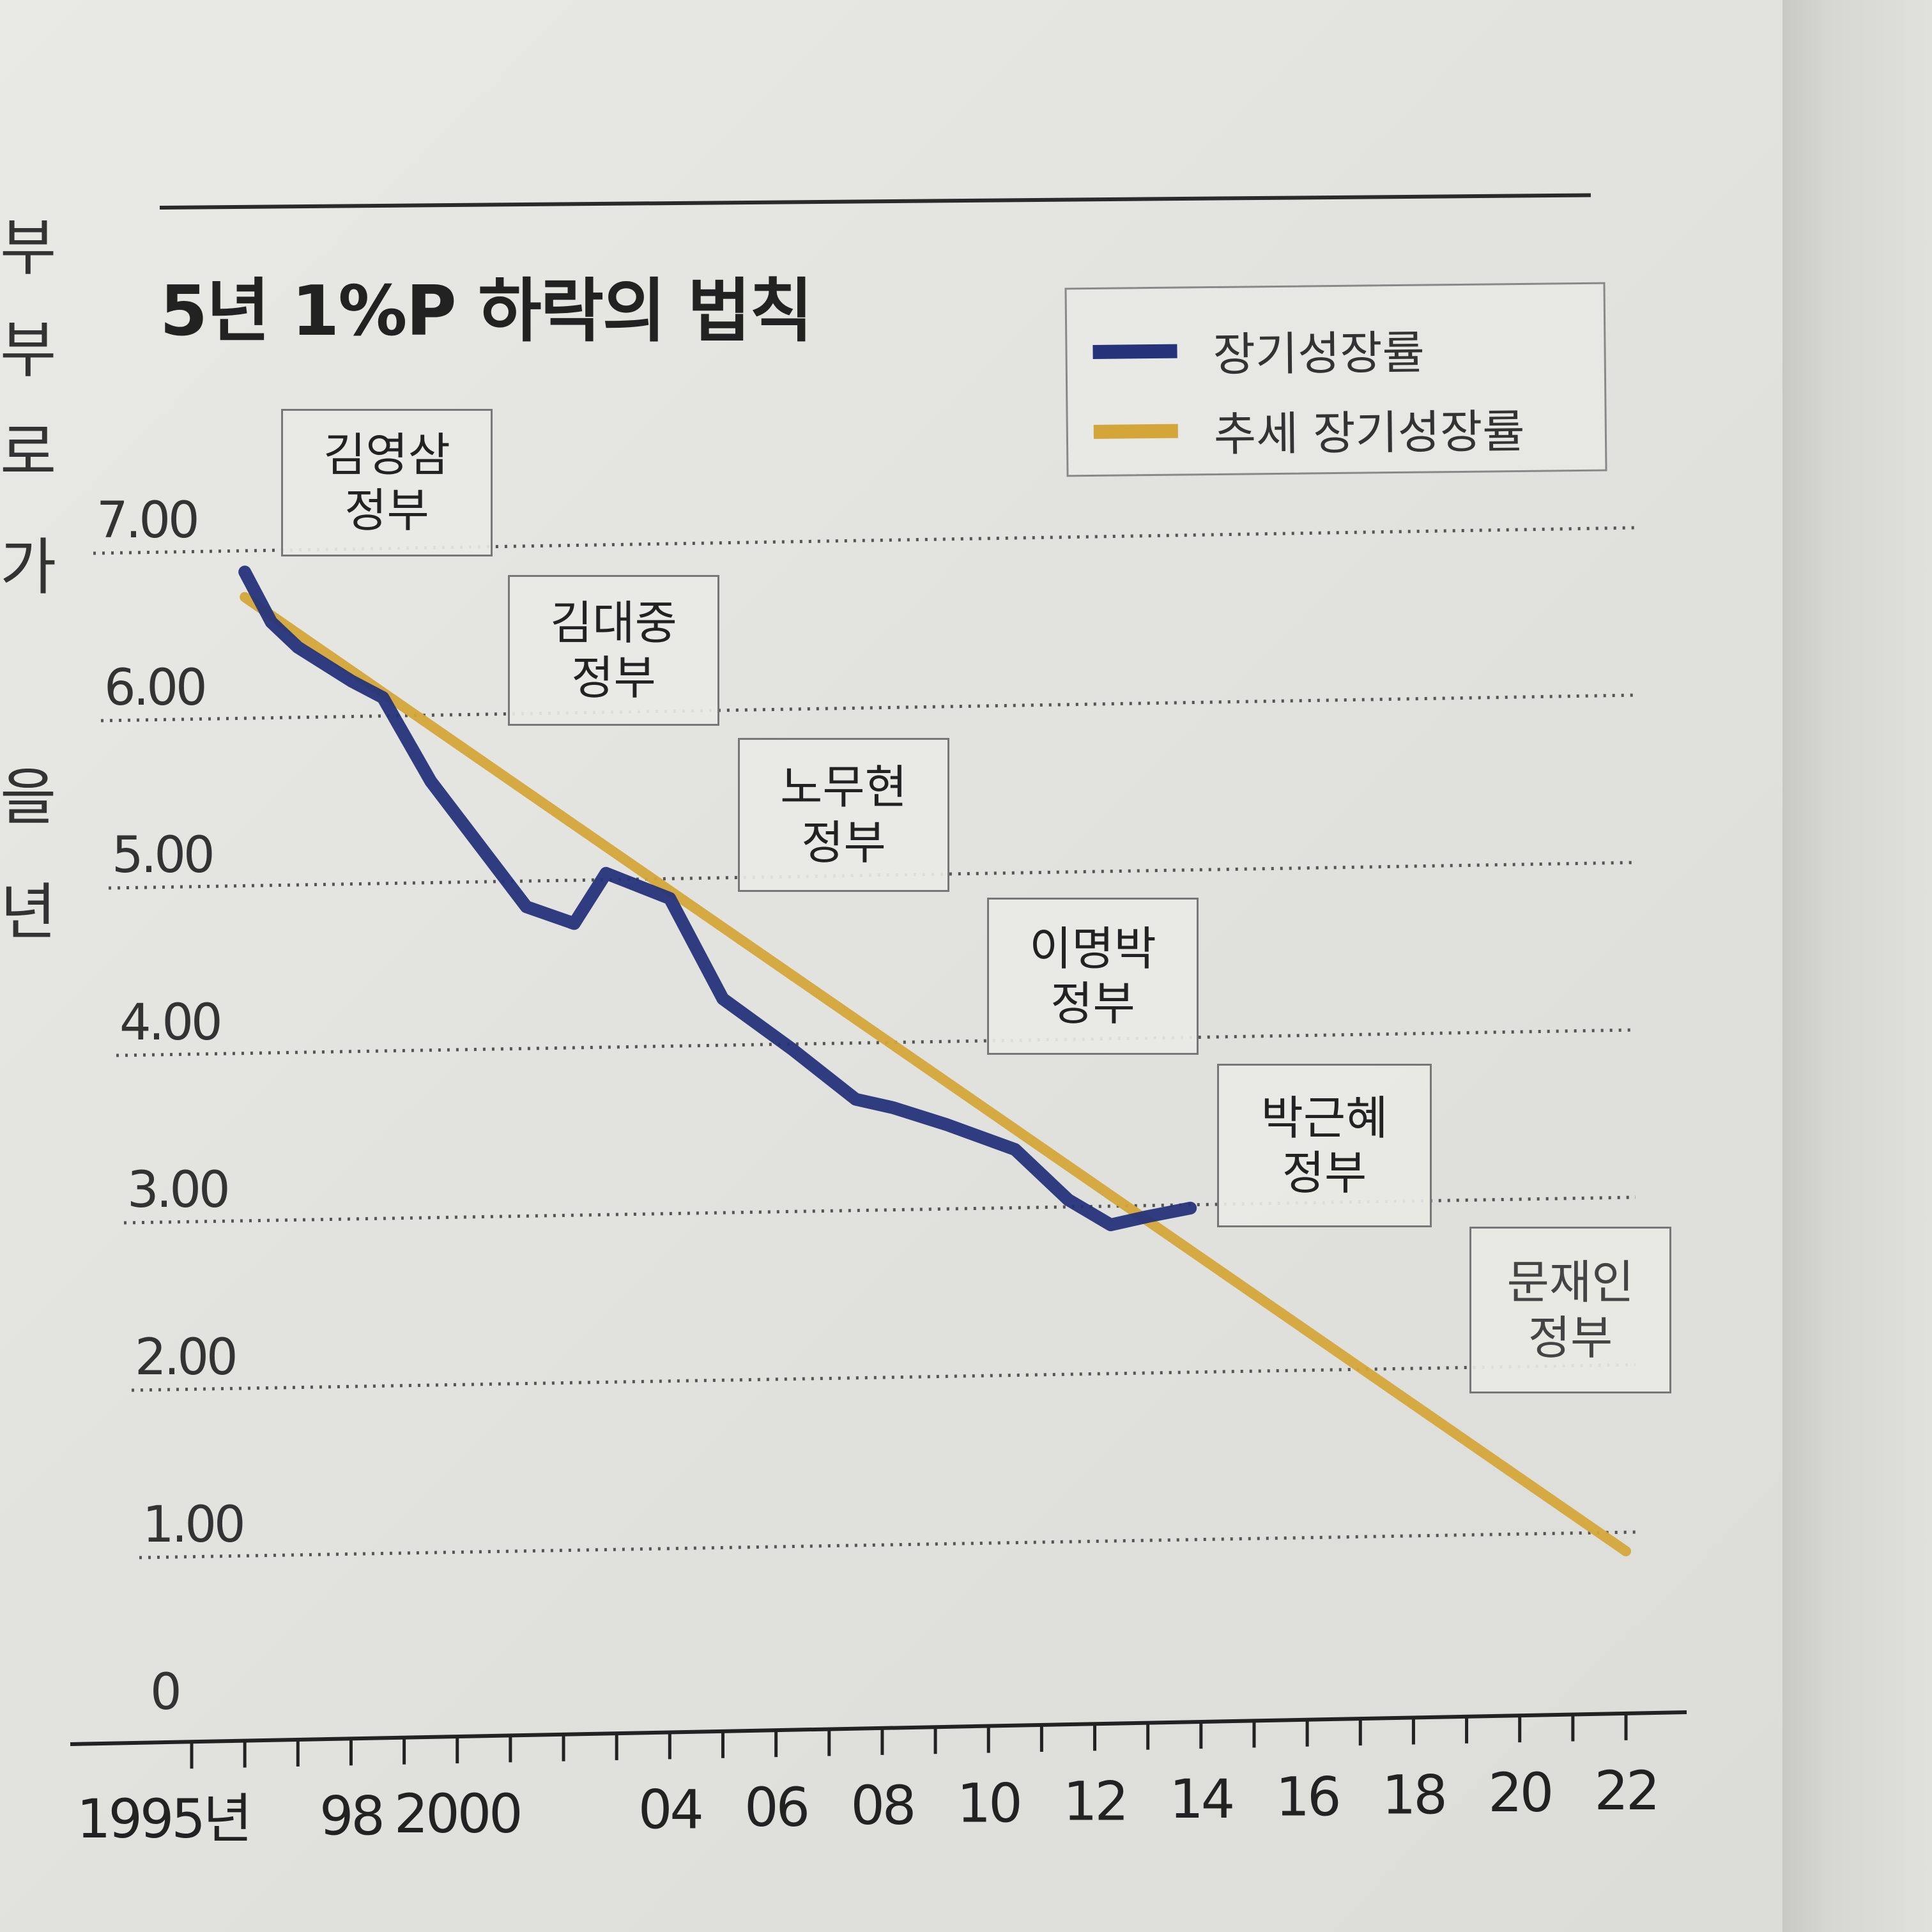 The width and height of the screenshot is (1932, 1932). I want to click on y-tick-label: 5.00, so click(162, 855).